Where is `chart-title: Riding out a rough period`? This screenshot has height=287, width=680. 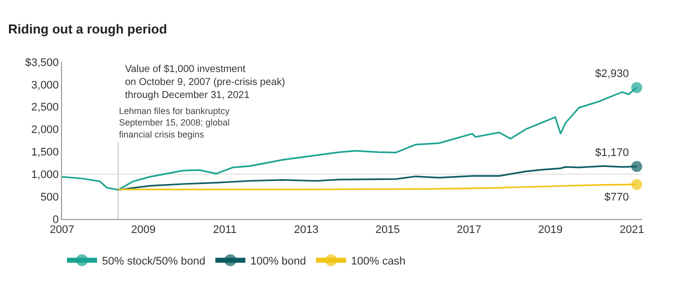
chart-title: Riding out a rough period is located at coordinates (88, 28).